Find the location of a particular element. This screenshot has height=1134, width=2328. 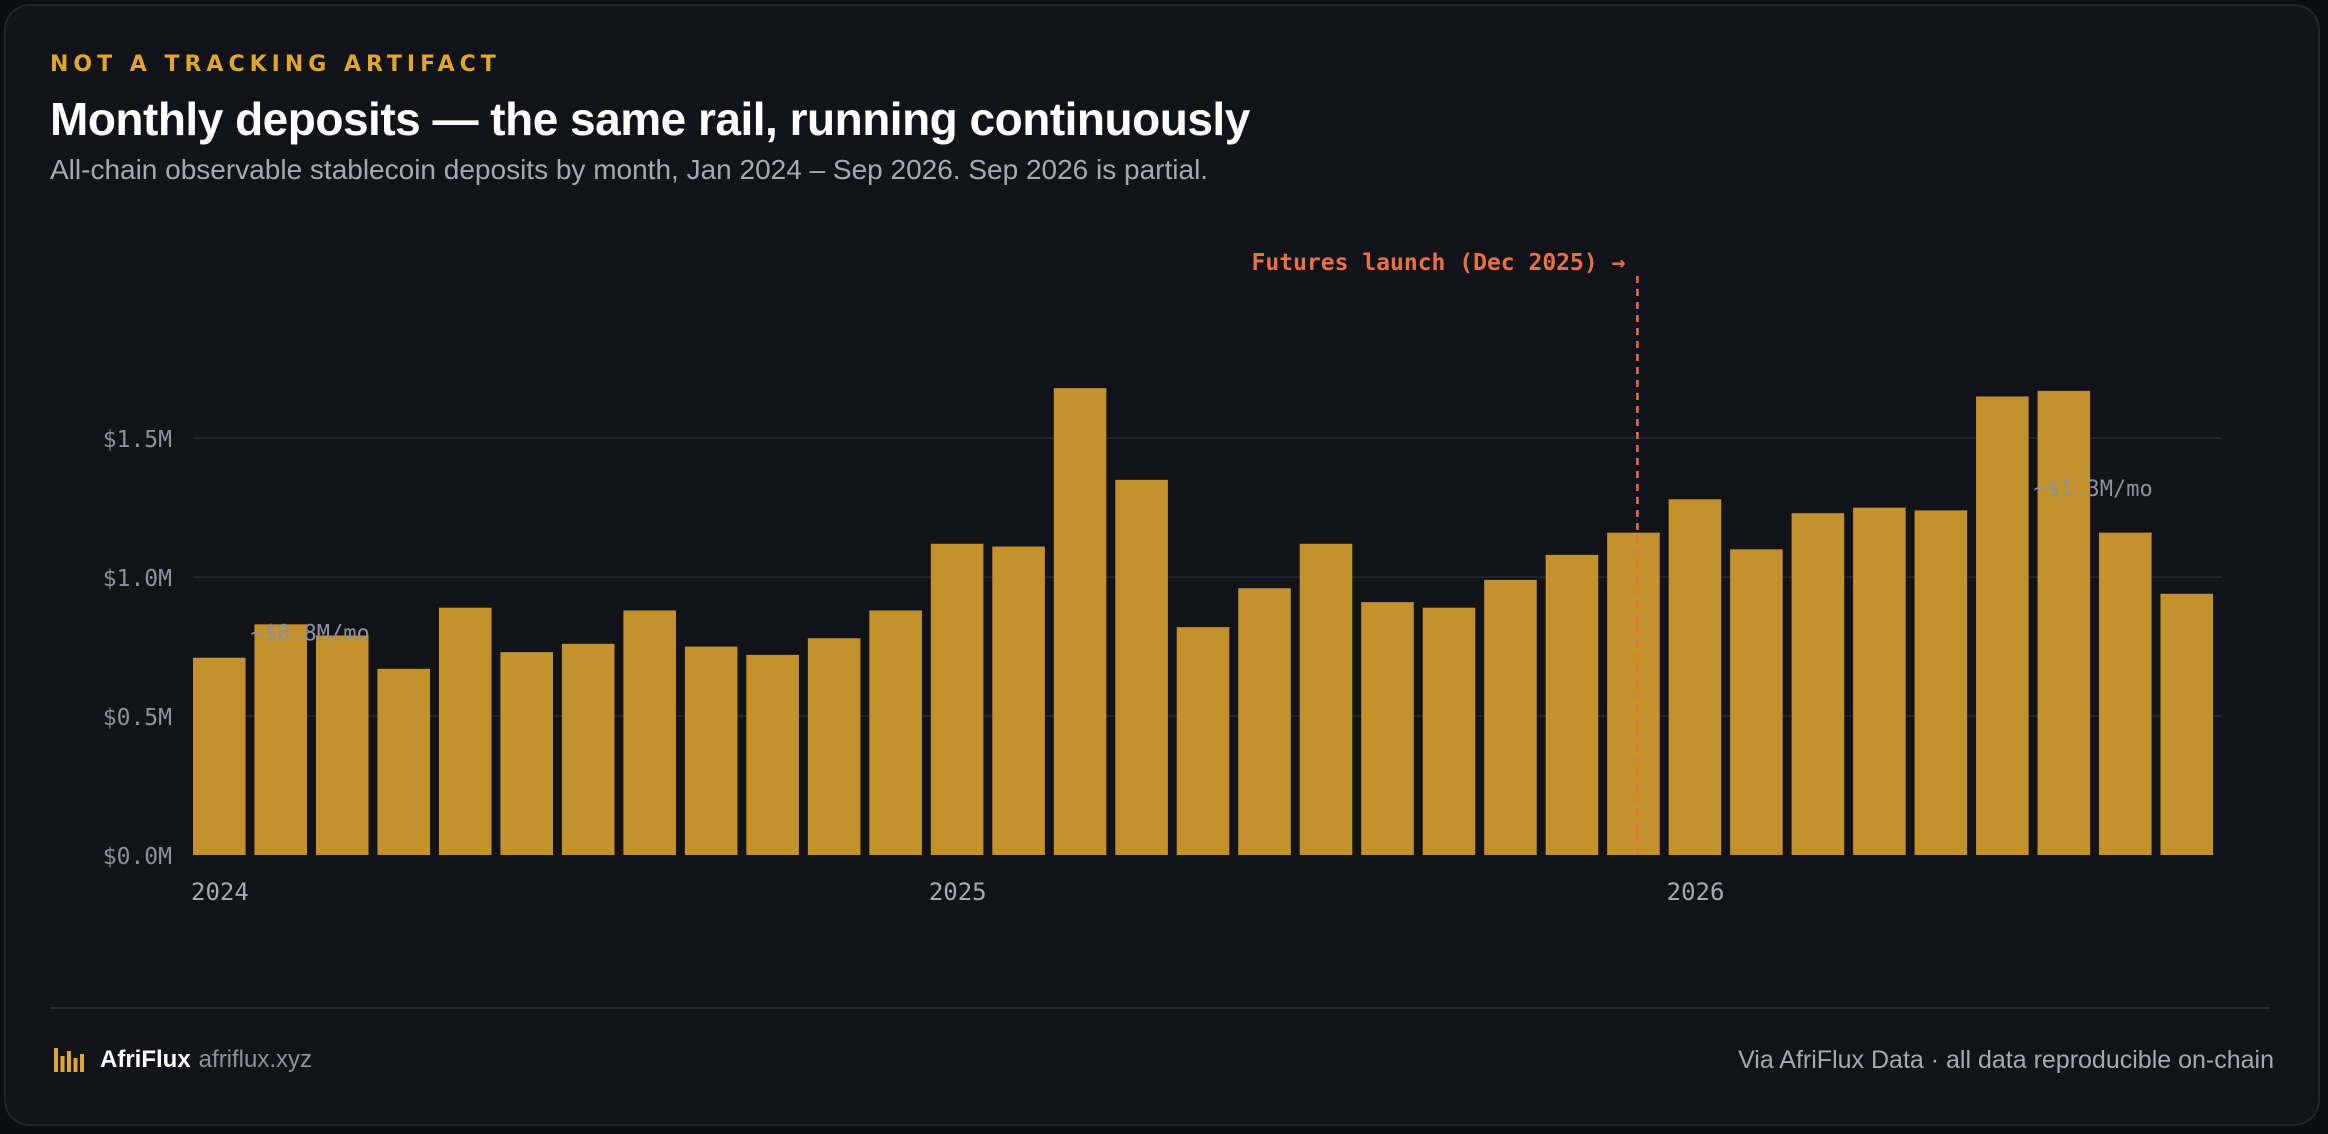

average-label: ~$0.8M/mo is located at coordinates (309, 634).